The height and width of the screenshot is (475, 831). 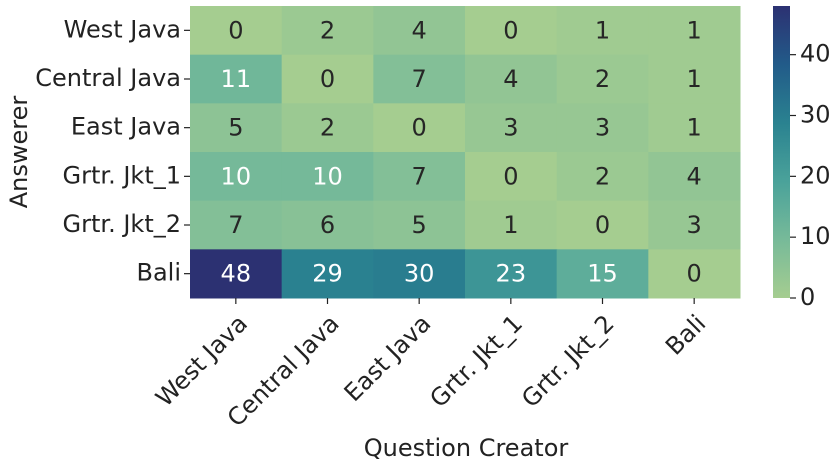 I want to click on x-tick-label: Grtr. Jkt_1, so click(x=476, y=361).